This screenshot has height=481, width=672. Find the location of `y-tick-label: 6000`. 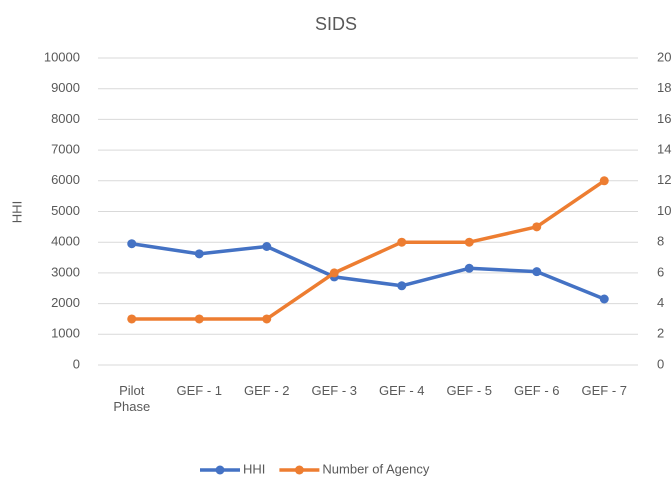

y-tick-label: 6000 is located at coordinates (65, 179).